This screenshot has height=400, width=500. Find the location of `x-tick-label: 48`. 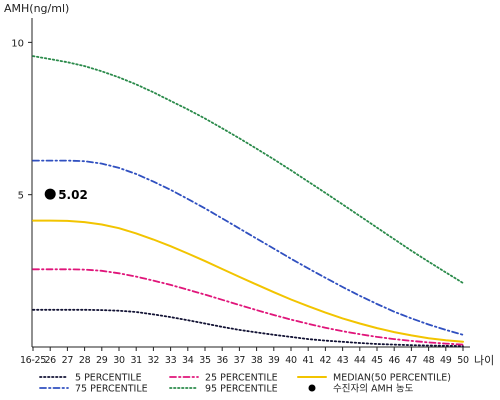

x-tick-label: 48 is located at coordinates (429, 360).